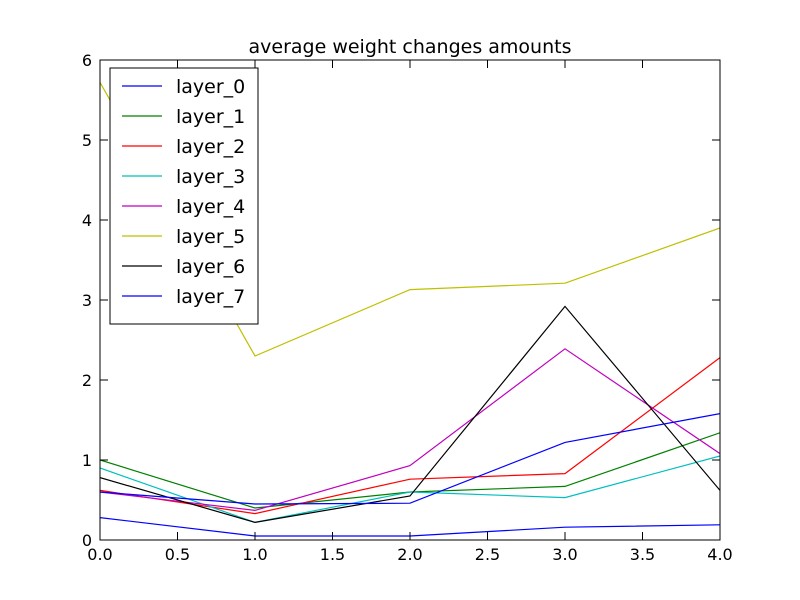  Describe the element at coordinates (210, 207) in the screenshot. I see `legend-label-layer_4: layer_4` at that location.